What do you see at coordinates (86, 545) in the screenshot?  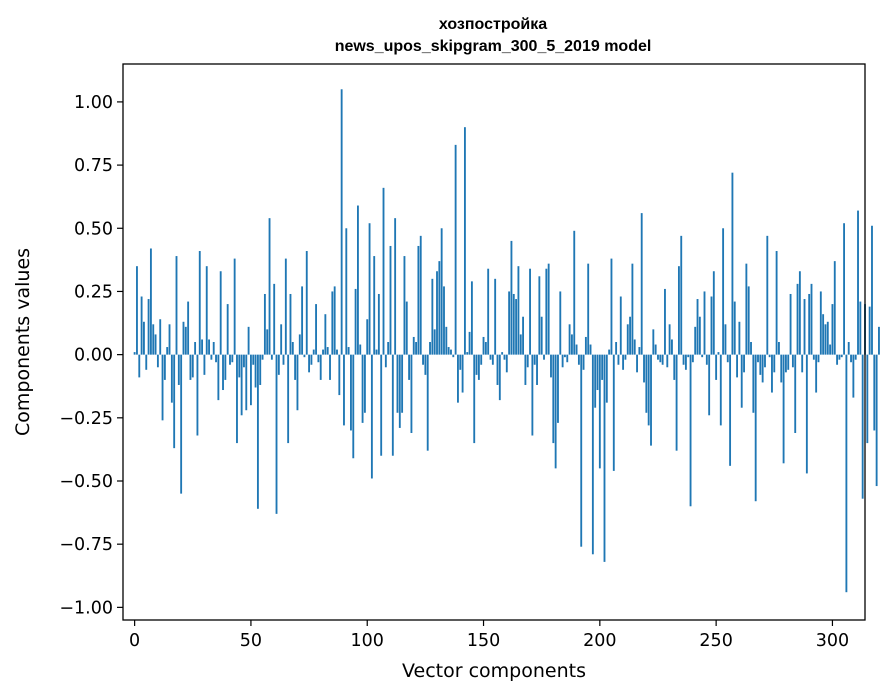 I see `y-tick-label: −0.75` at bounding box center [86, 545].